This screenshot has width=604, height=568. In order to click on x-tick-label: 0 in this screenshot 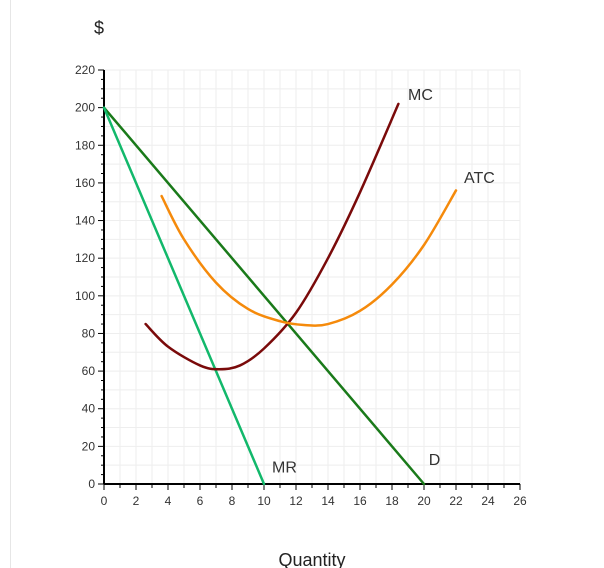, I will do `click(104, 501)`.